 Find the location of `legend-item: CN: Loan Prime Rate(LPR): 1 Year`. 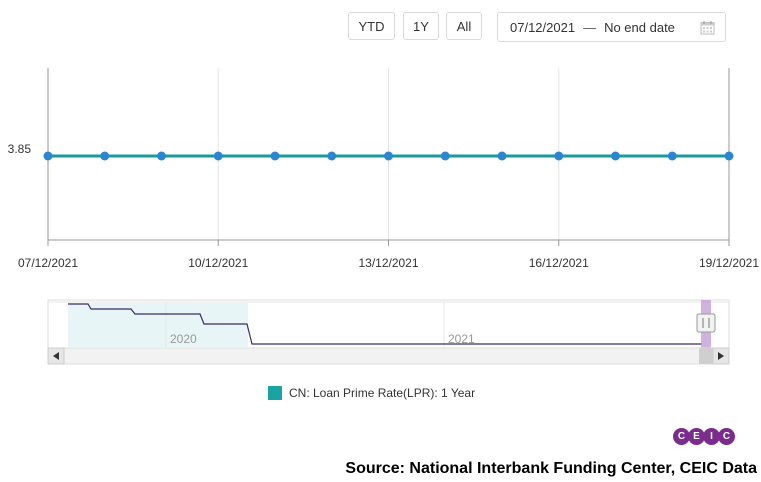

legend-item: CN: Loan Prime Rate(LPR): 1 Year is located at coordinates (371, 393).